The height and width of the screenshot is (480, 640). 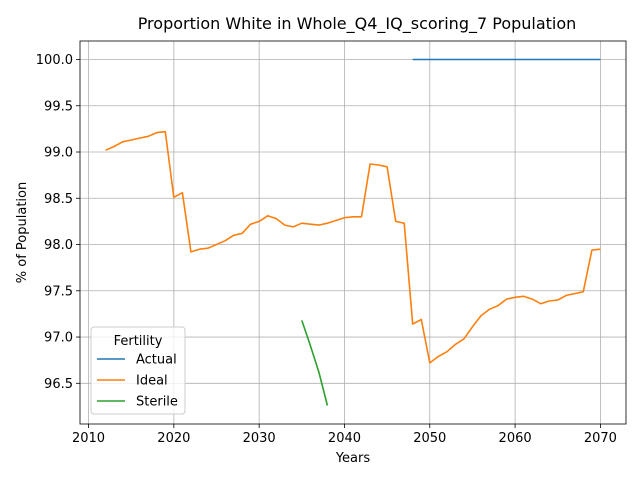 What do you see at coordinates (58, 245) in the screenshot?
I see `y-tick-label: 98.0` at bounding box center [58, 245].